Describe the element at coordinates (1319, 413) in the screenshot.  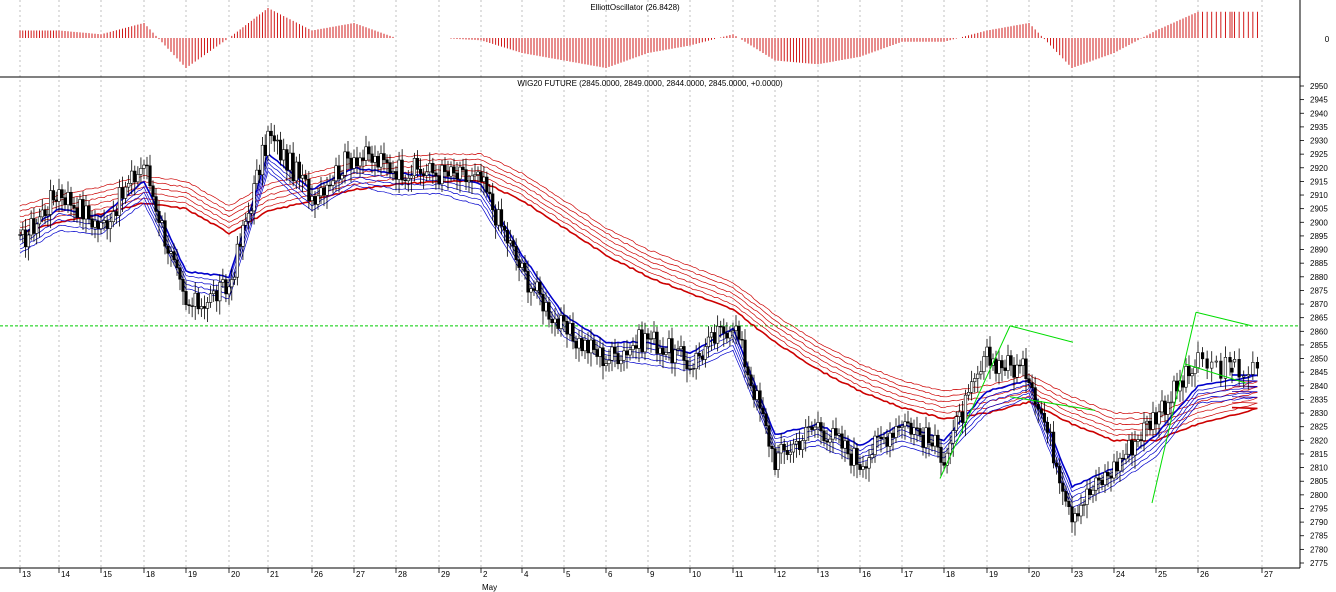
I see `y-tick-label-2830: 2830` at that location.